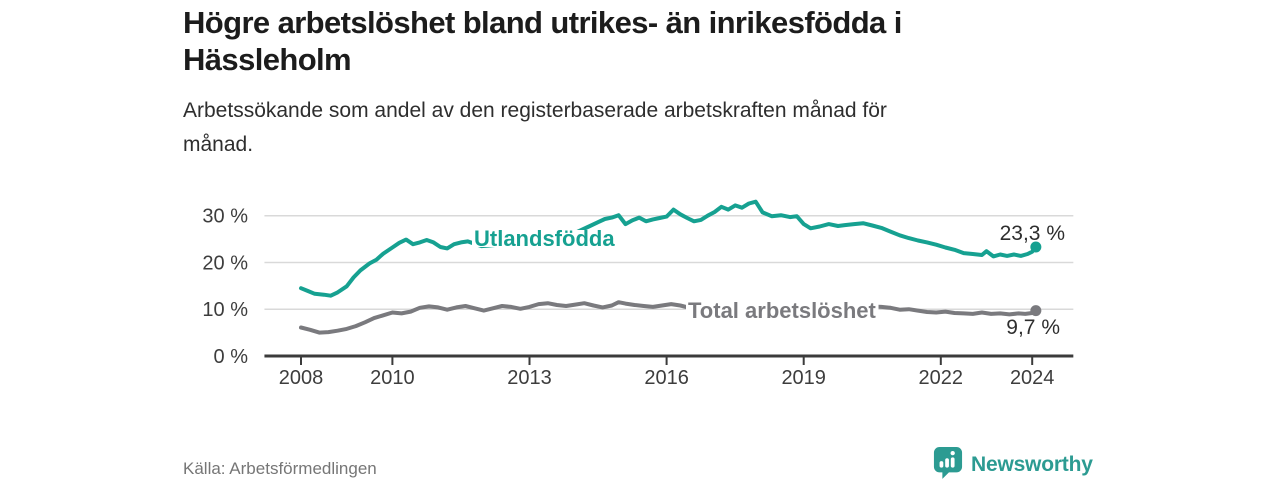  Describe the element at coordinates (392, 378) in the screenshot. I see `x-tick-label: 2010` at that location.